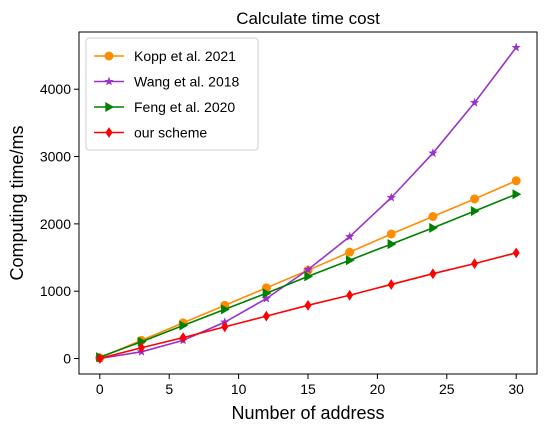 This screenshot has height=431, width=550. Describe the element at coordinates (308, 389) in the screenshot. I see `x-tick-label: 15` at that location.